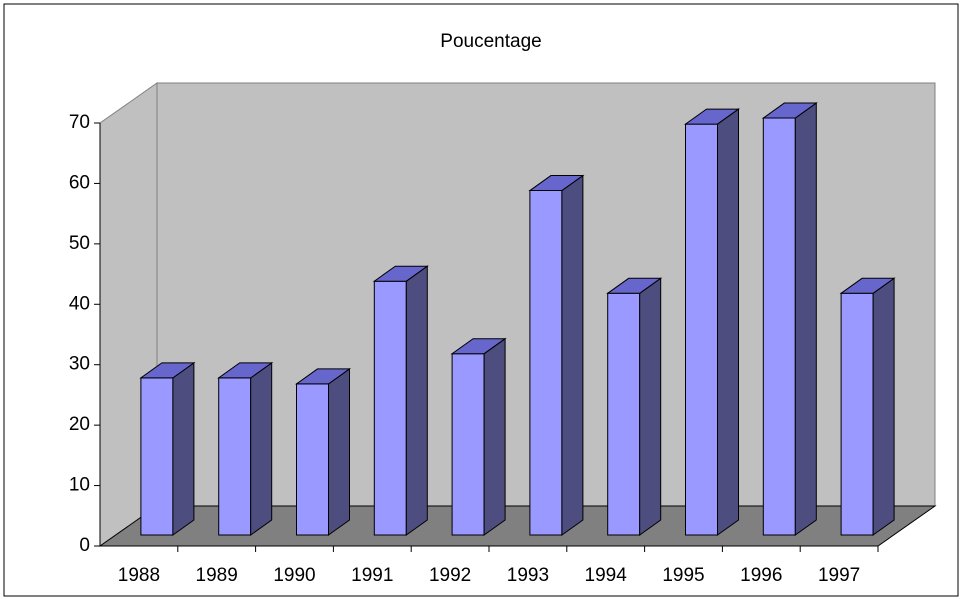 Image resolution: width=962 pixels, height=599 pixels. Describe the element at coordinates (79, 182) in the screenshot. I see `y-tick-label: 60` at that location.